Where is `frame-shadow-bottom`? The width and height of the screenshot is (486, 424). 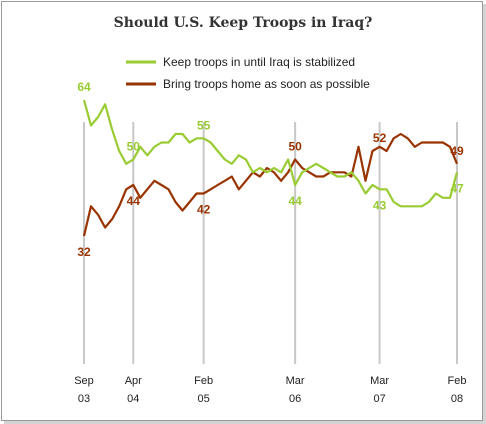 frame-shadow-bottom is located at coordinates (245, 422).